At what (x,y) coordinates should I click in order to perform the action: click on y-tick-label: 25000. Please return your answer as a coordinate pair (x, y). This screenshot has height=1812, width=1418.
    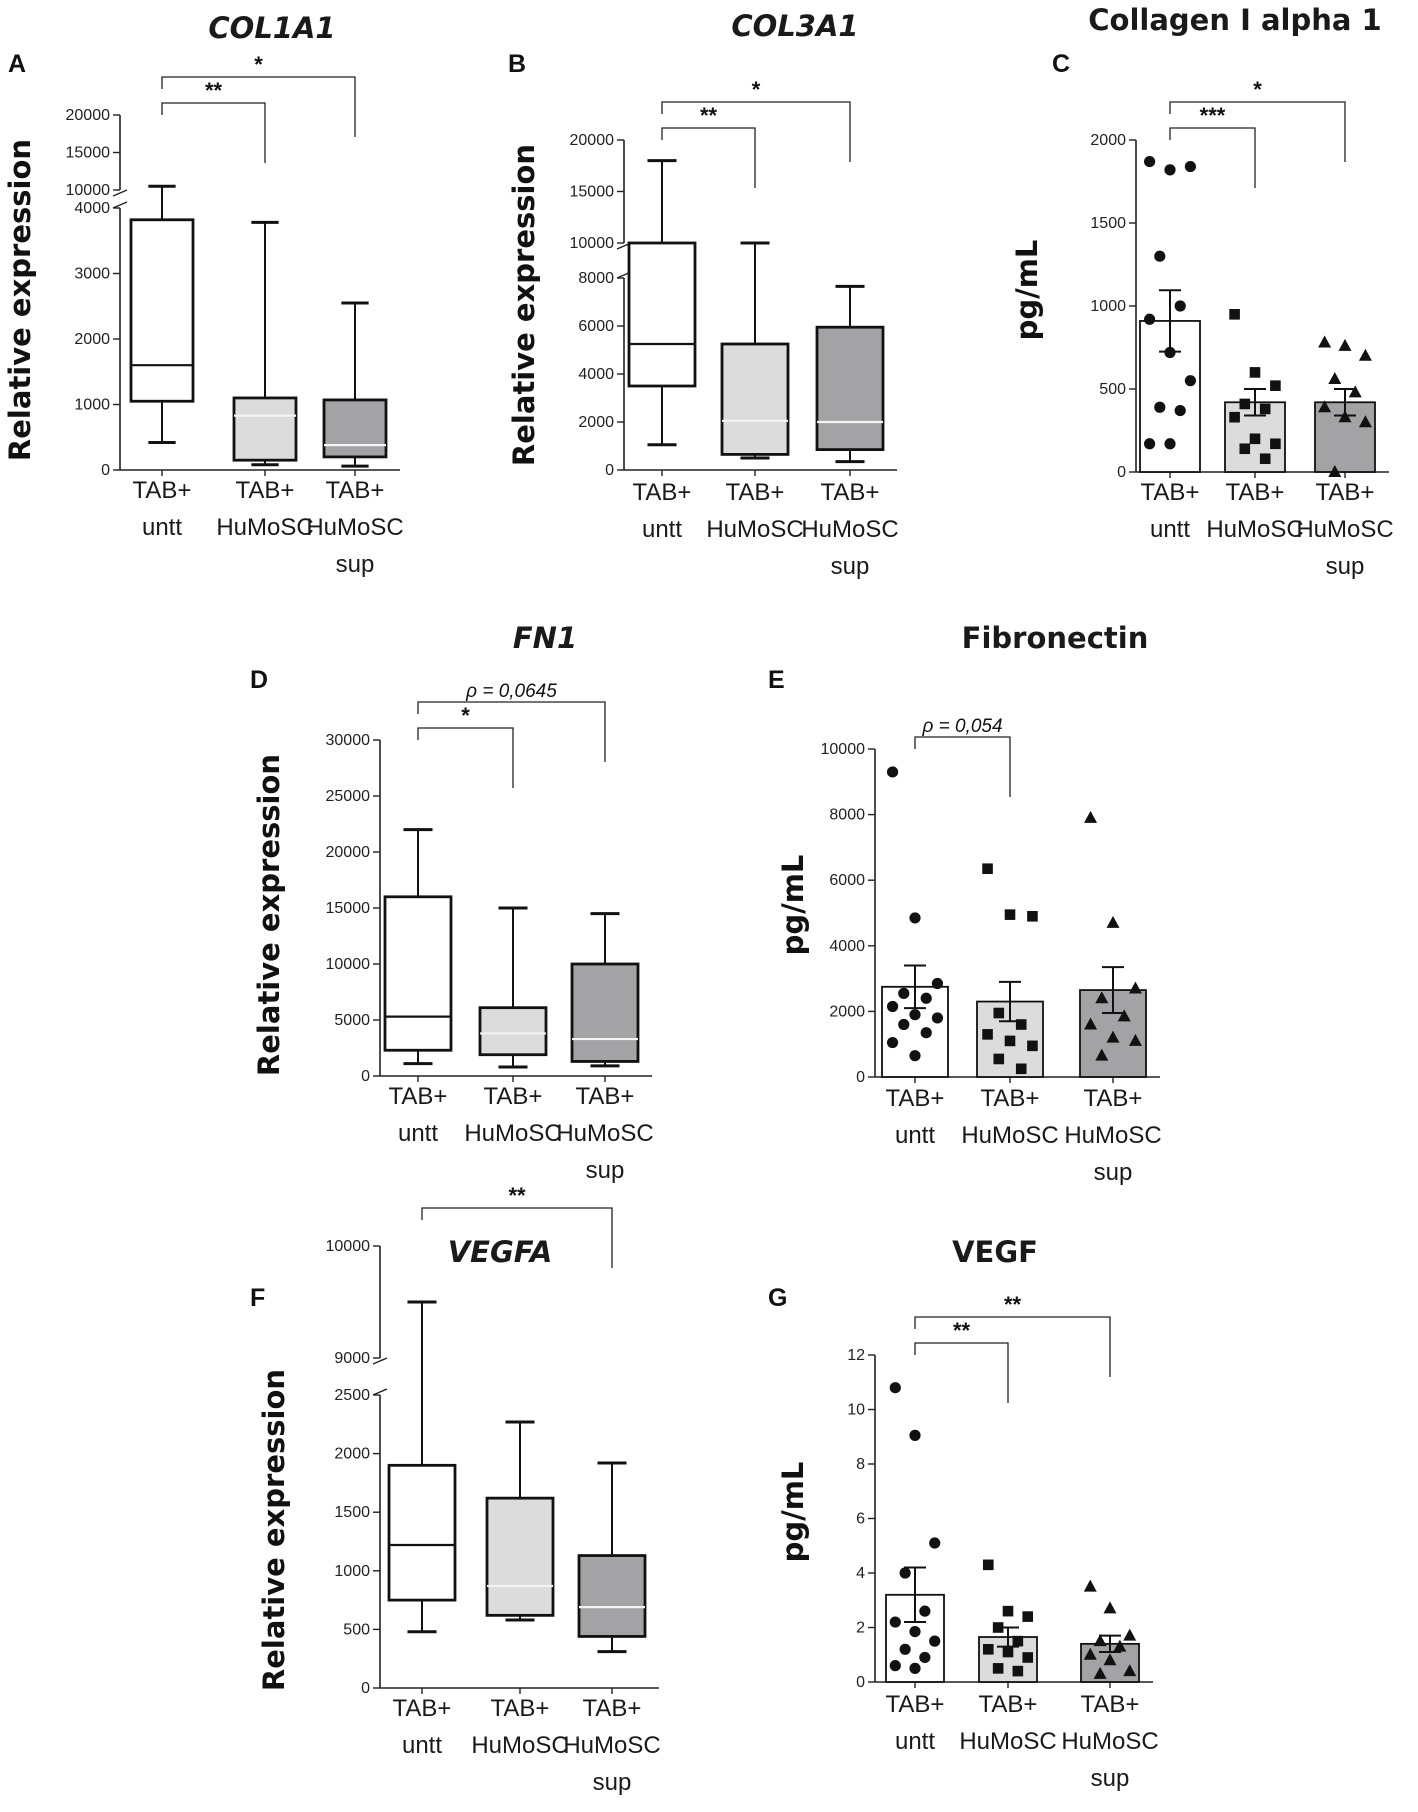
    Looking at the image, I should click on (348, 796).